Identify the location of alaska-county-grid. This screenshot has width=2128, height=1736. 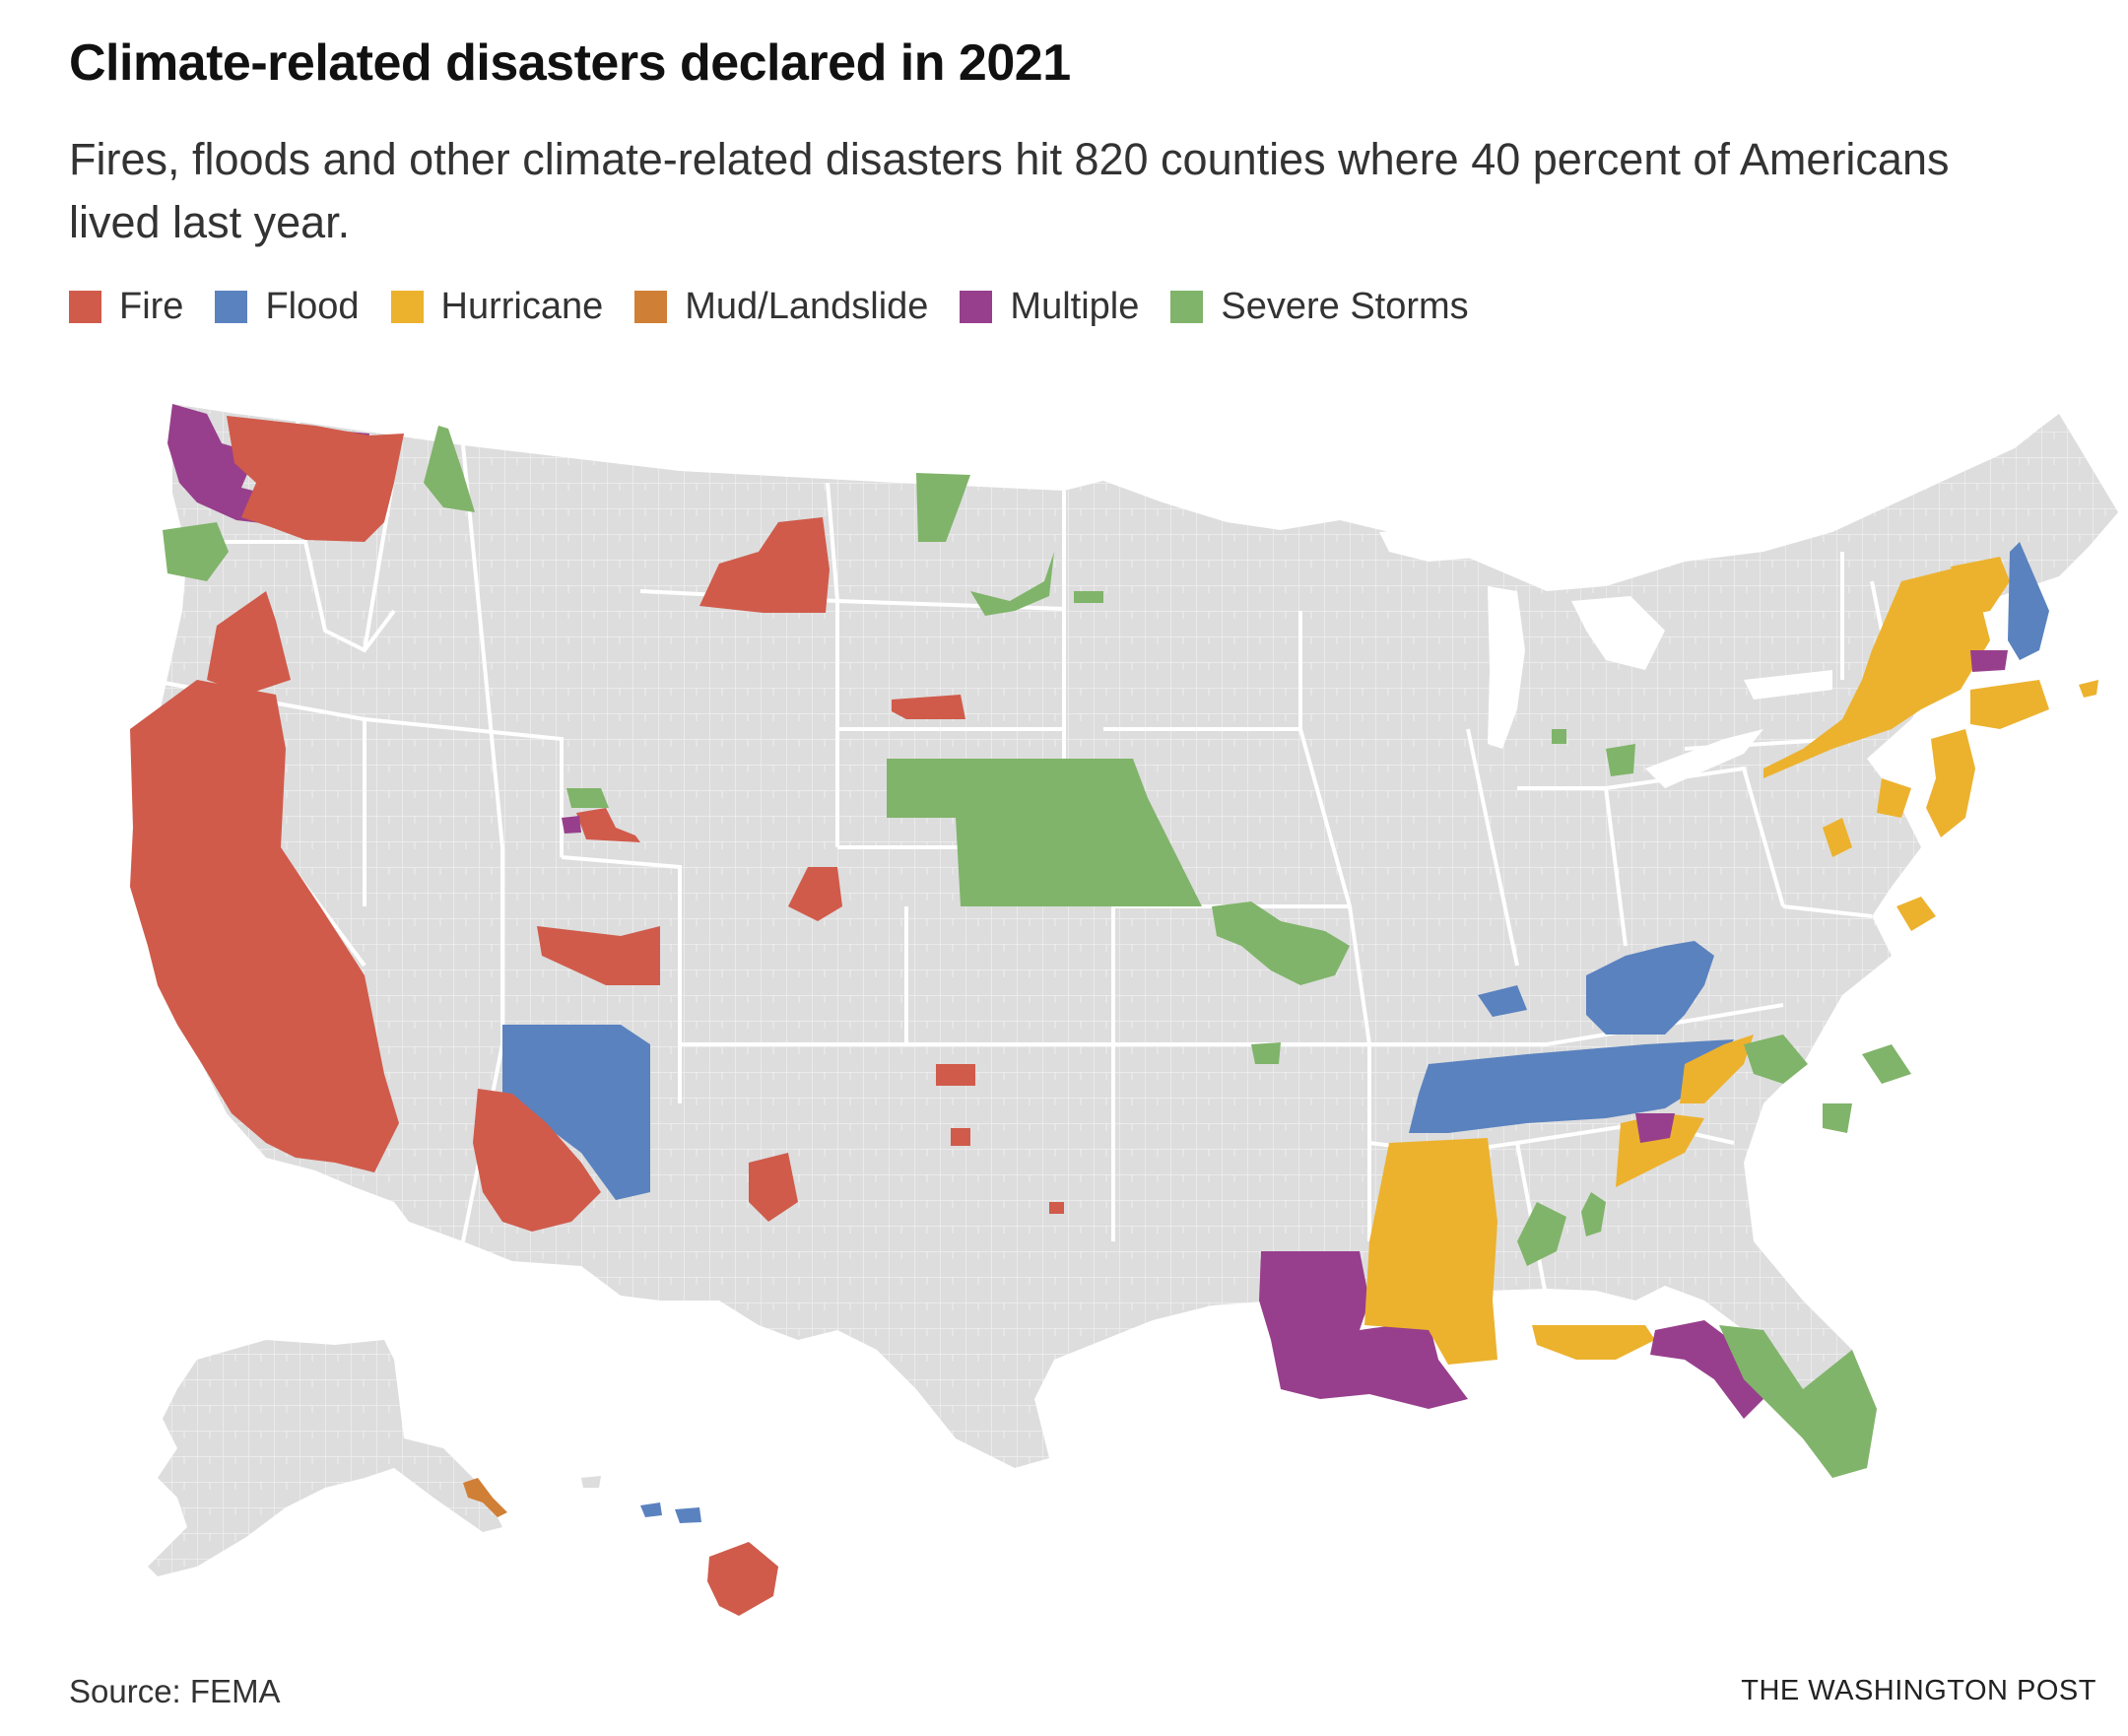
(325, 1458).